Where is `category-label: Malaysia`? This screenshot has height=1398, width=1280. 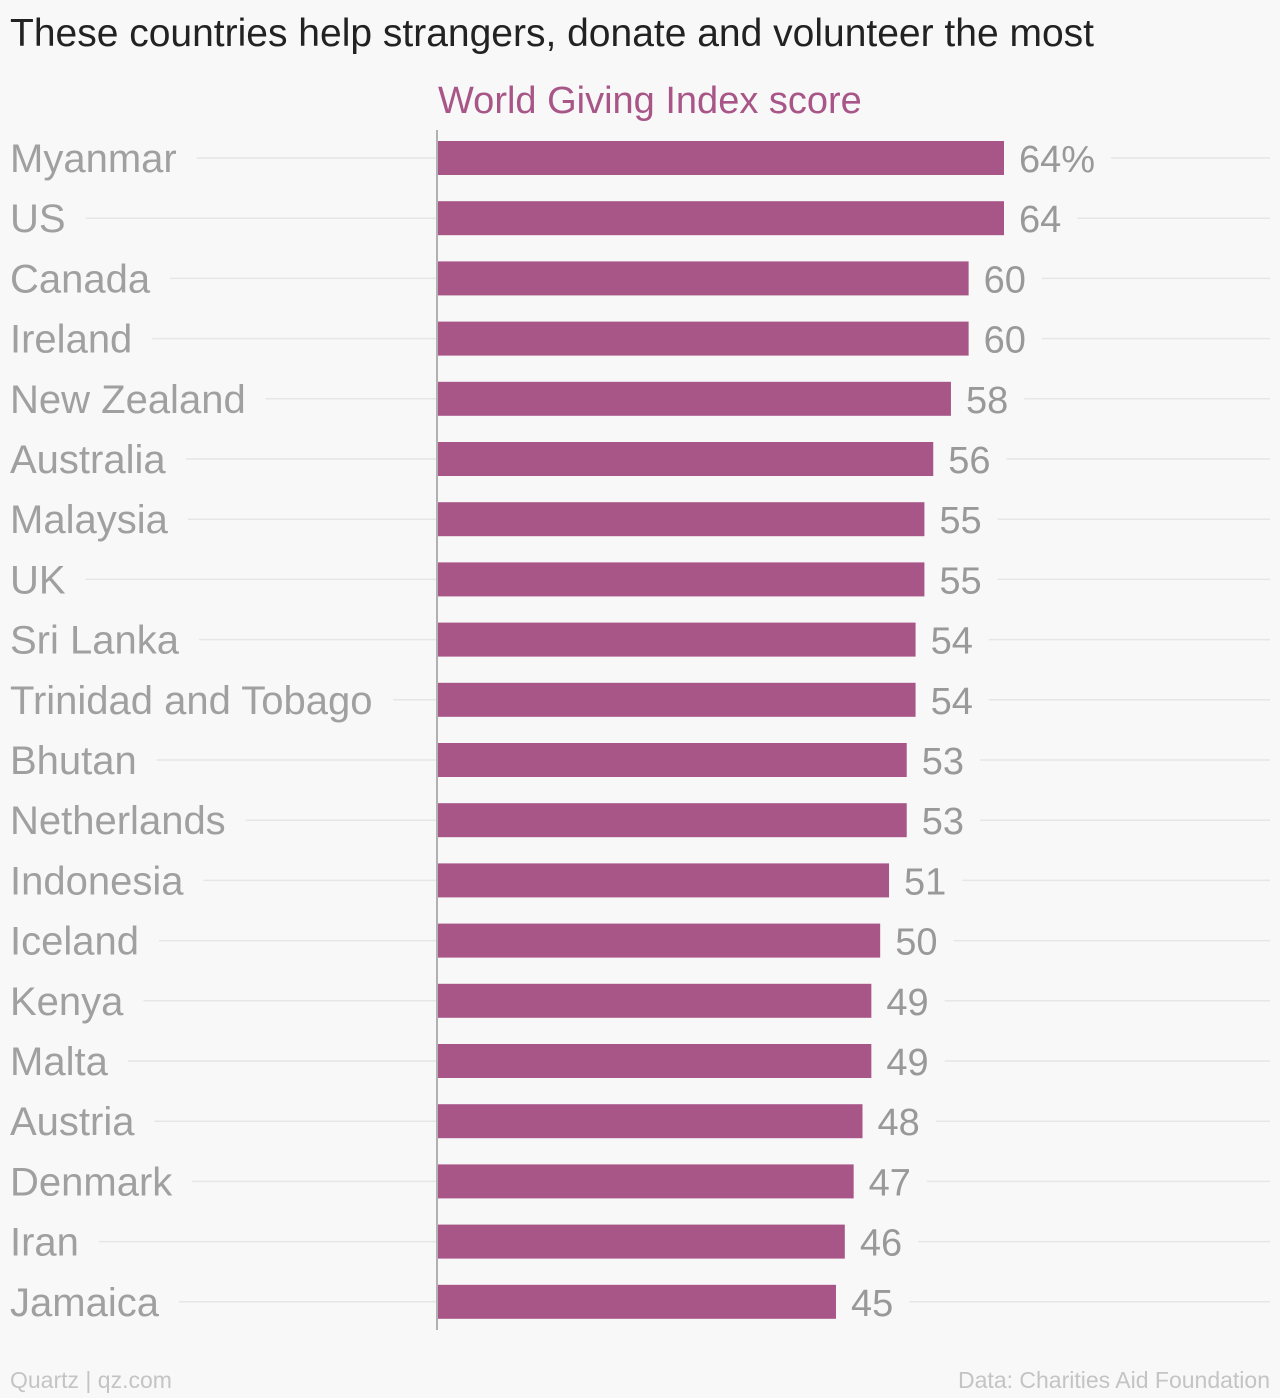
category-label: Malaysia is located at coordinates (89, 520).